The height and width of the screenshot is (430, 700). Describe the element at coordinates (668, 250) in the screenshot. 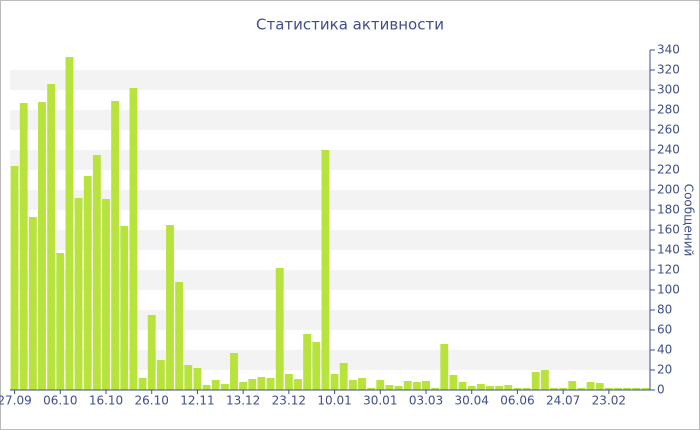

I see `y-tick-label: 140` at that location.